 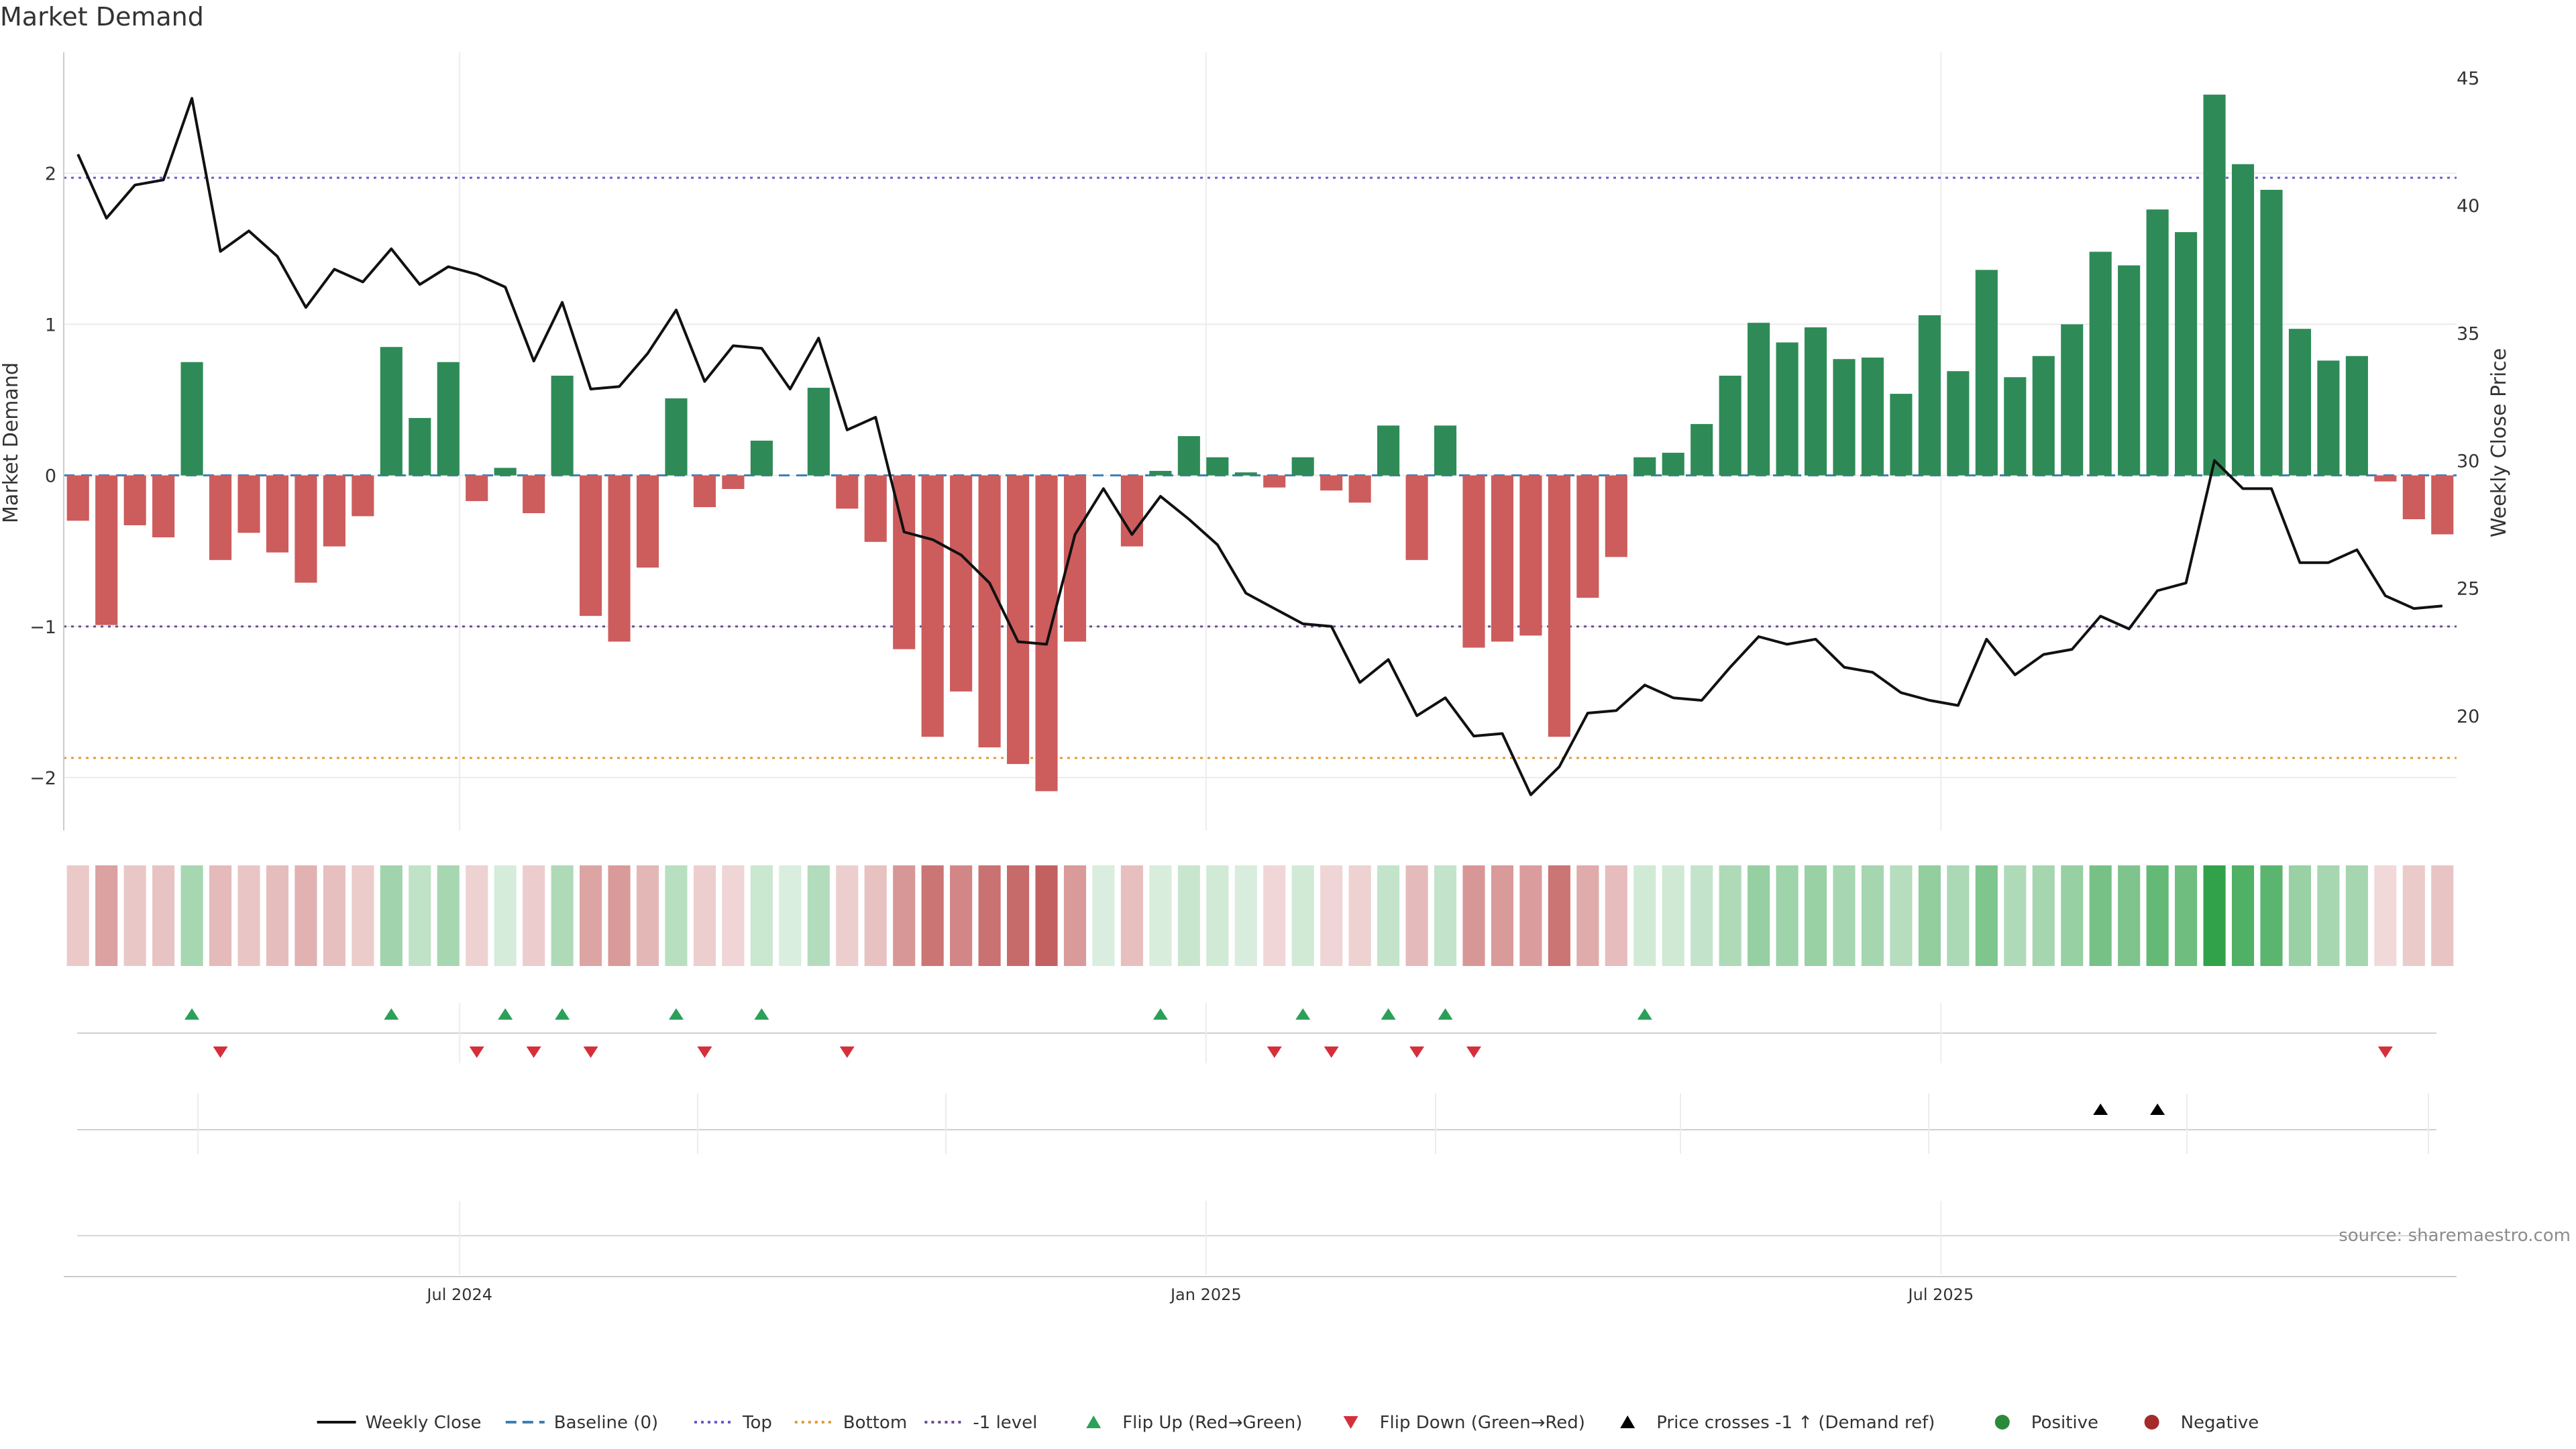 I want to click on flip-markers-panel, so click(x=1256, y=1033).